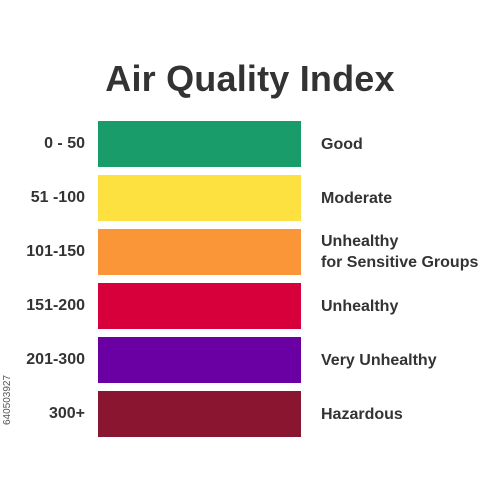 This screenshot has height=500, width=500. What do you see at coordinates (64, 143) in the screenshot?
I see `aqi-range: 0 - 50` at bounding box center [64, 143].